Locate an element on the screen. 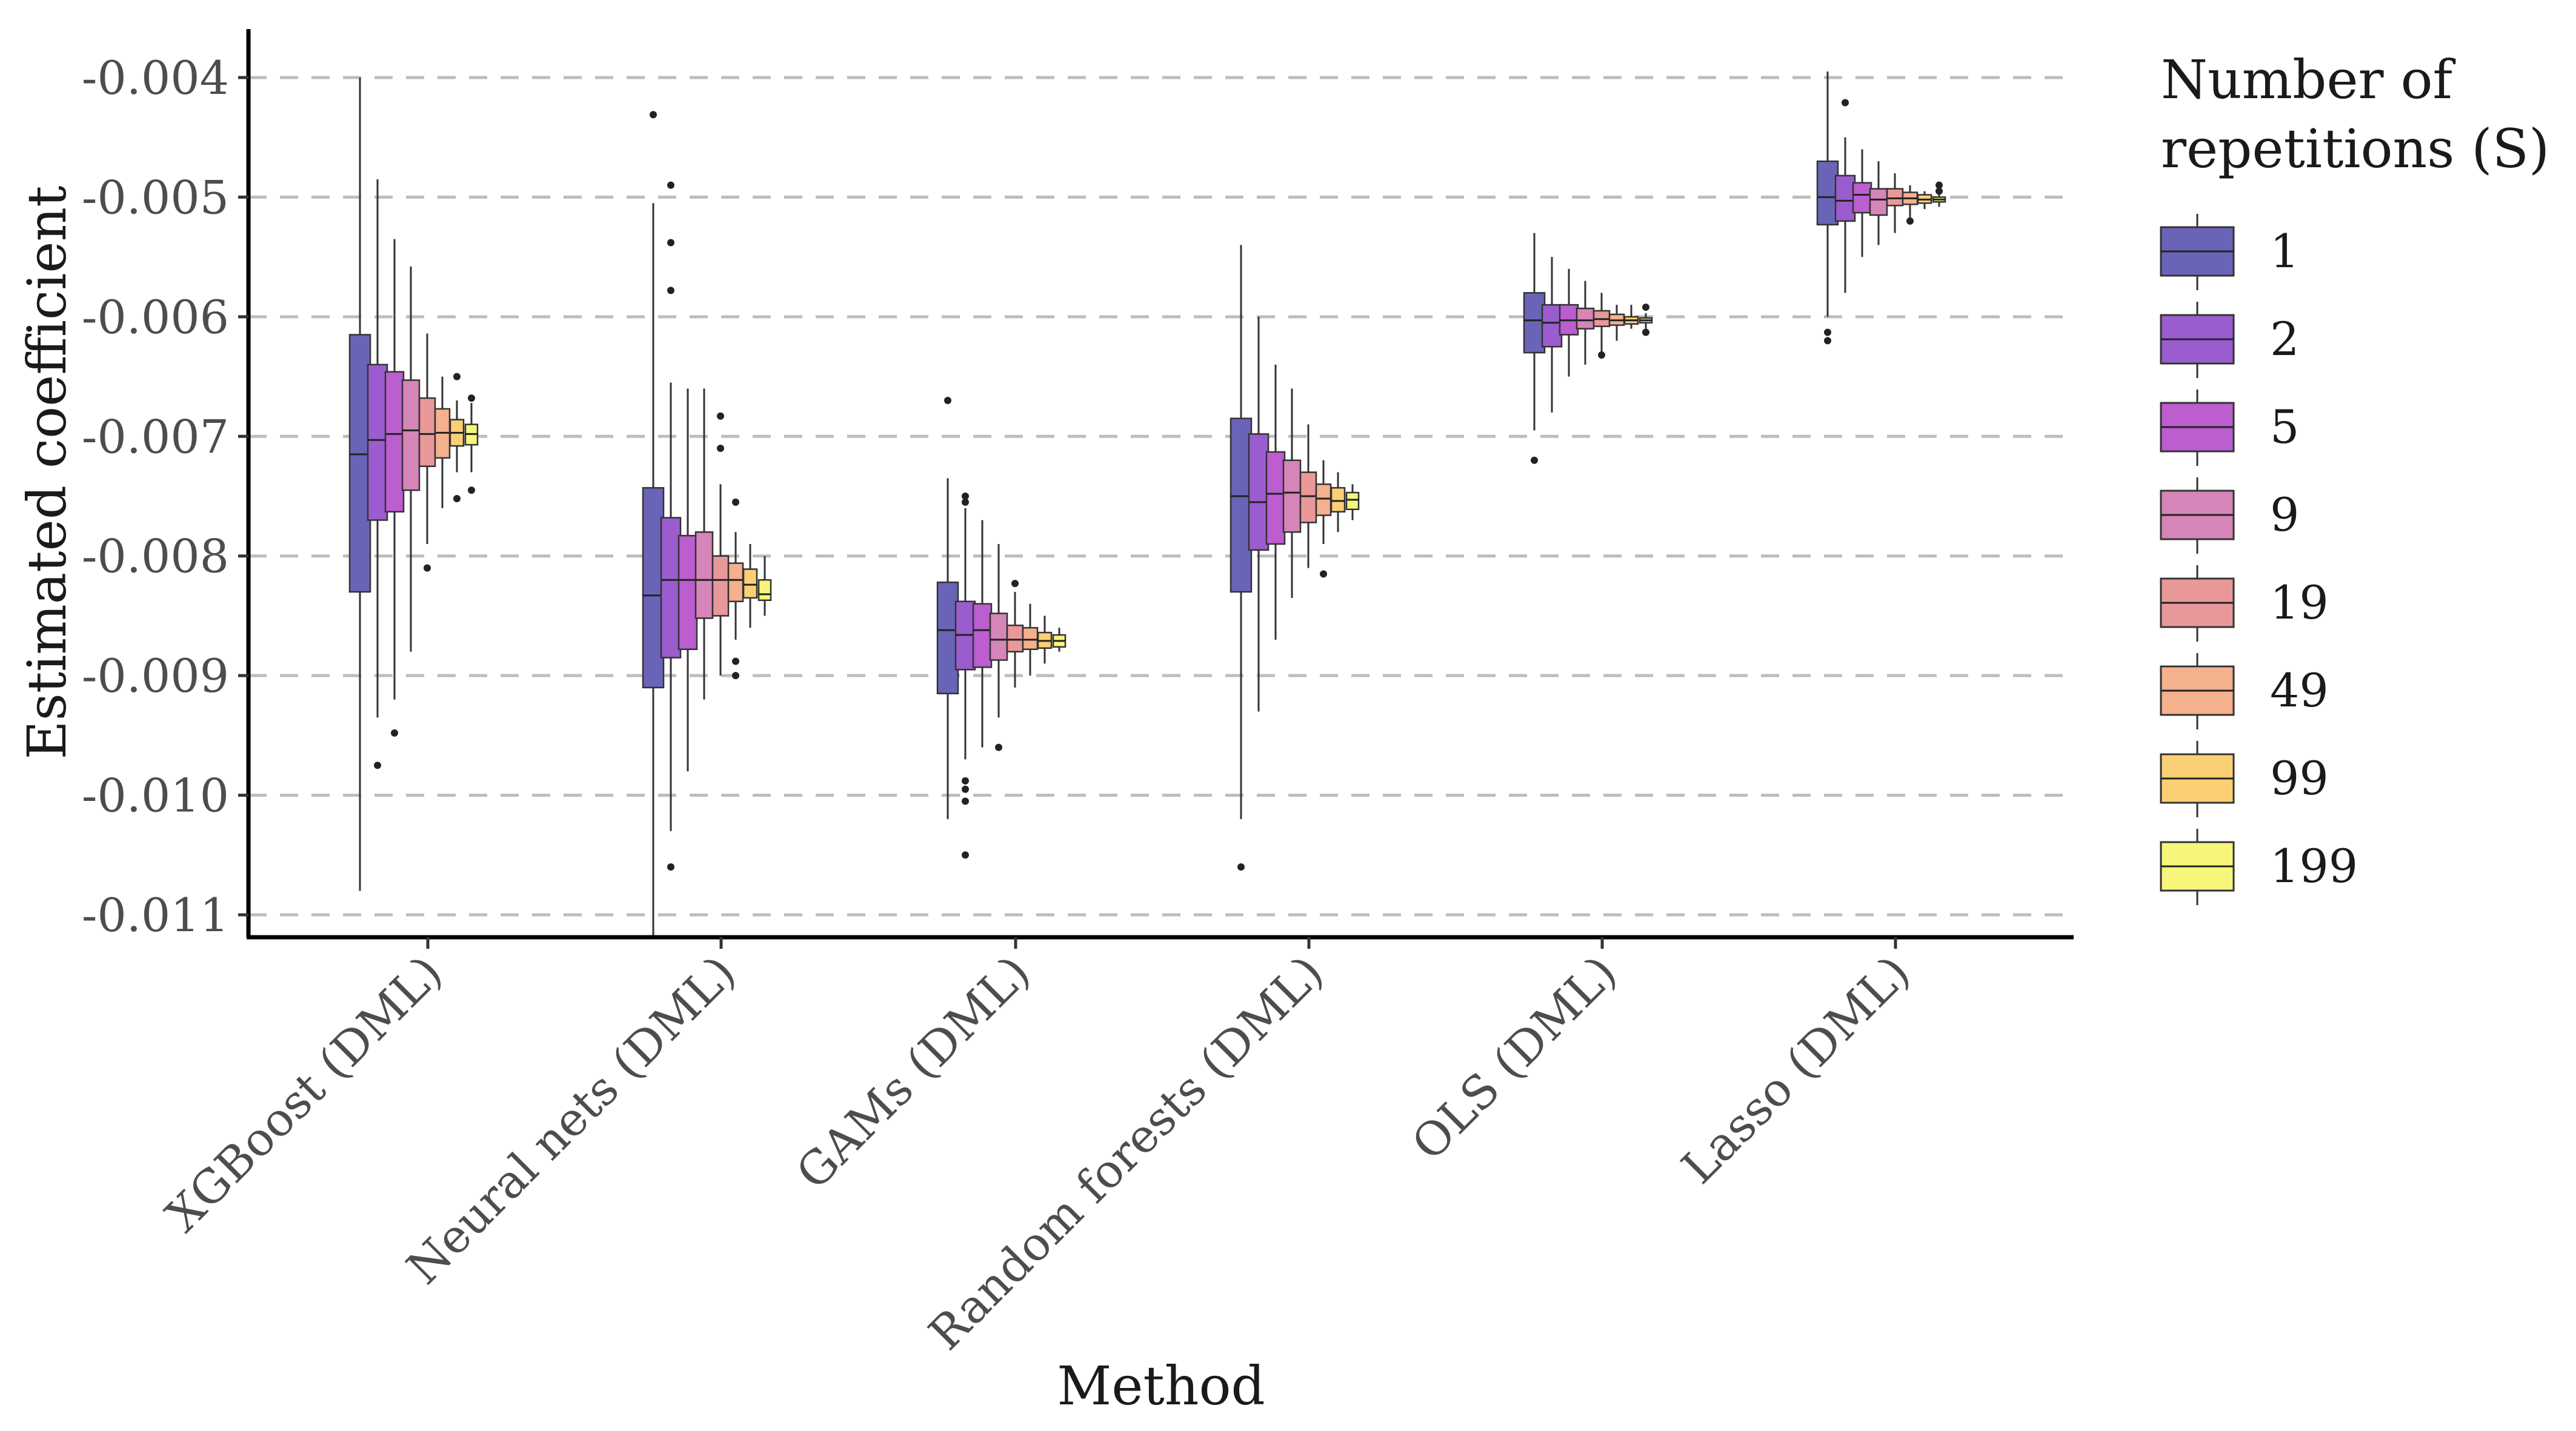  legend-label: 49 is located at coordinates (2299, 690).